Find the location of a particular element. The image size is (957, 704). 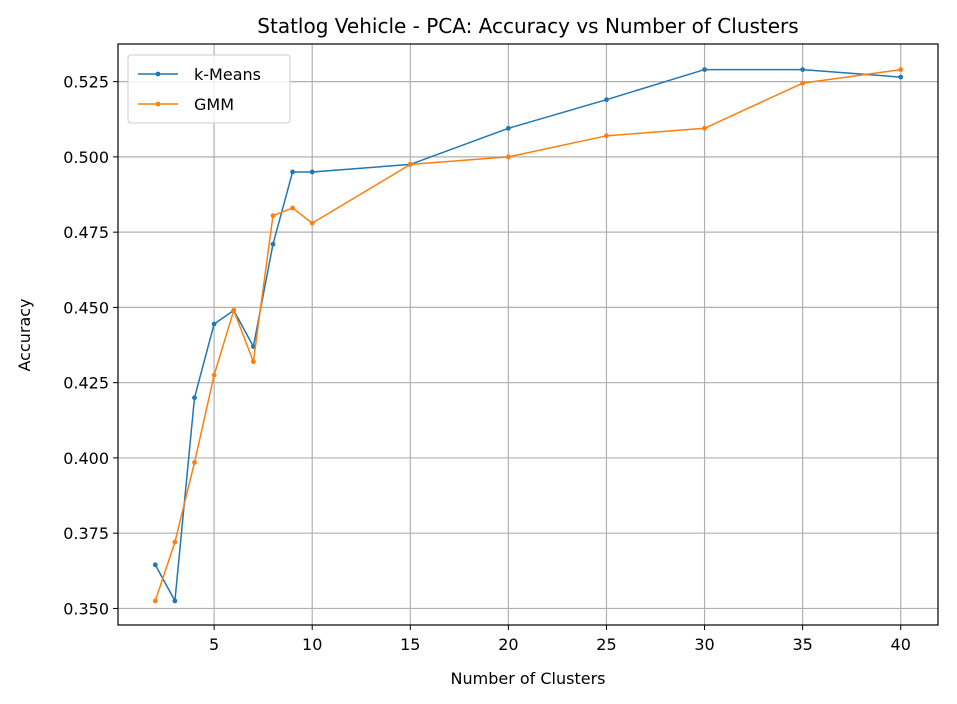

x-tick-label: 40 is located at coordinates (901, 644).